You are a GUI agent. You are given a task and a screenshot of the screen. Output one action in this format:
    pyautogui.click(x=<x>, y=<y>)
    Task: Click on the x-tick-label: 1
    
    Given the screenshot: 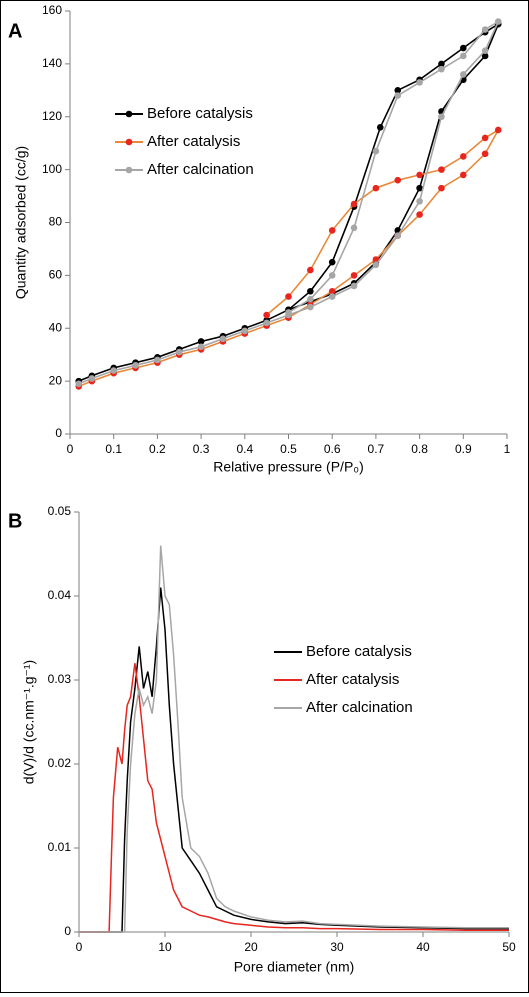 What is the action you would take?
    pyautogui.click(x=507, y=449)
    